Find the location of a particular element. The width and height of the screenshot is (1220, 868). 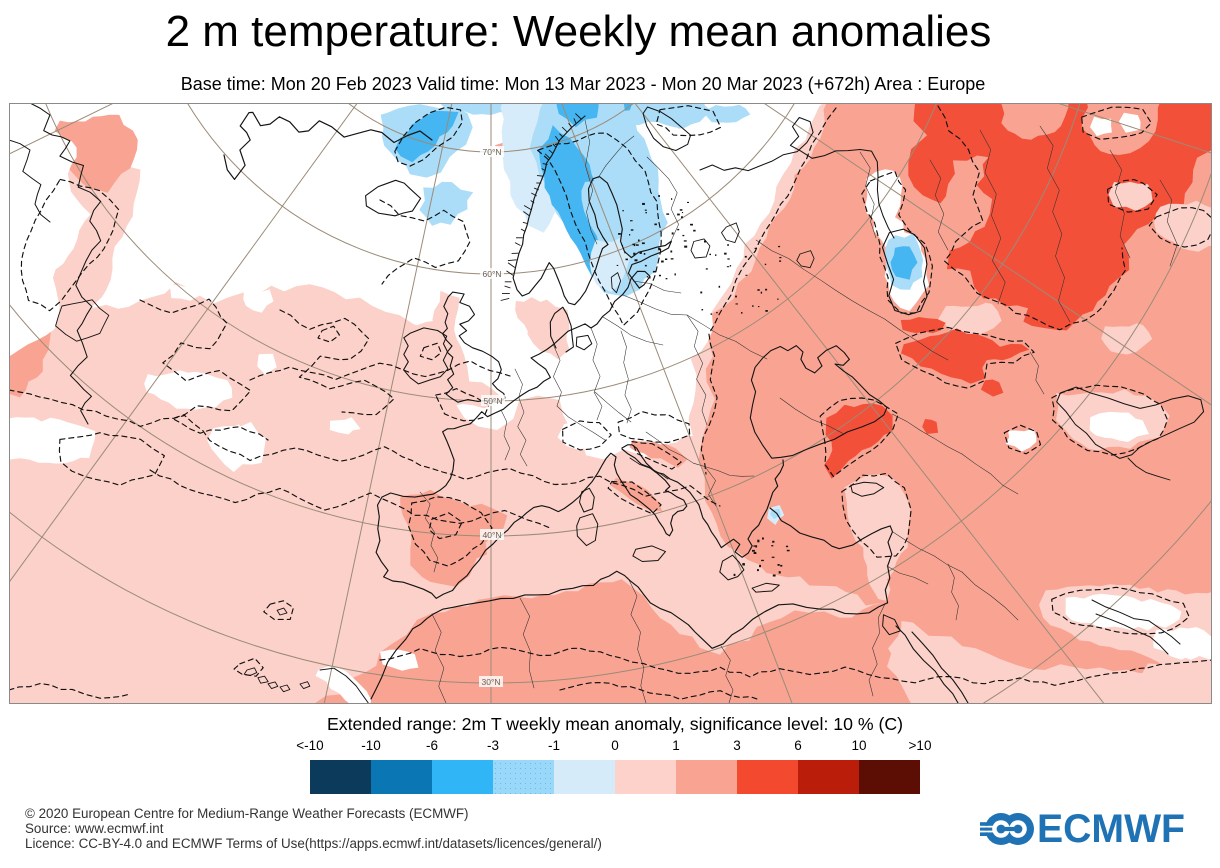

svg-text: 30°N is located at coordinates (491, 682).